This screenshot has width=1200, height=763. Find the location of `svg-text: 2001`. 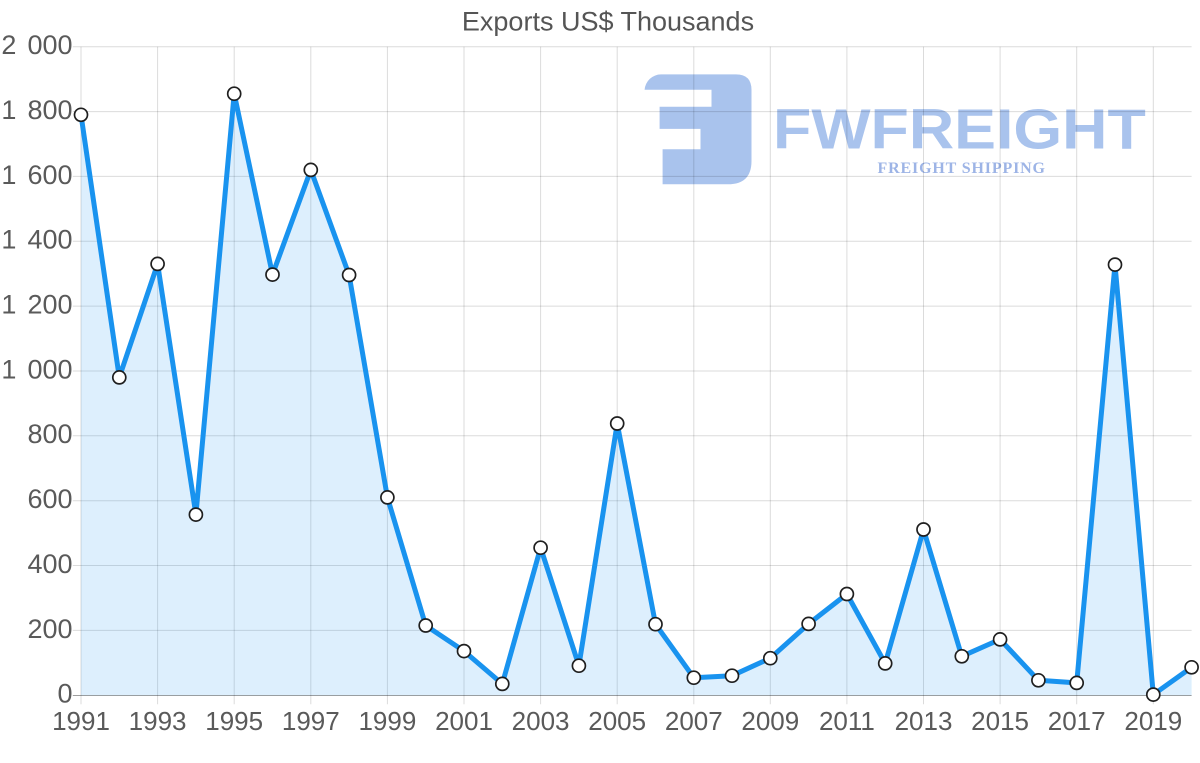

svg-text: 2001 is located at coordinates (464, 721).